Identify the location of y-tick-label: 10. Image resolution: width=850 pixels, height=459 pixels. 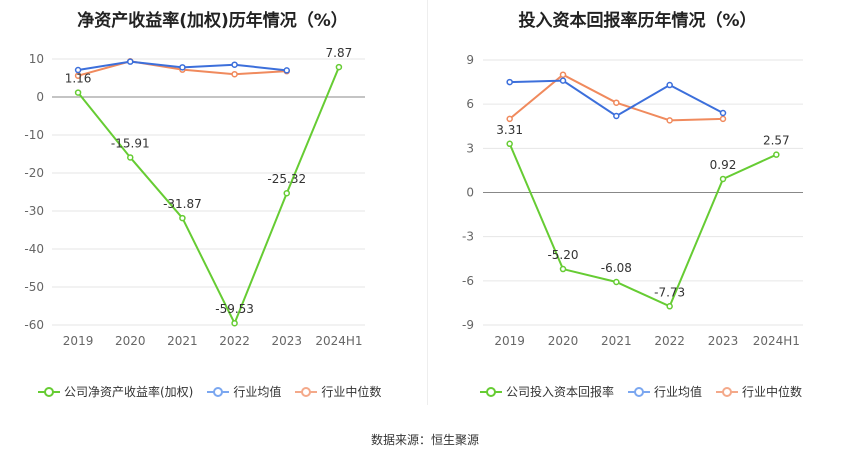
(36, 59).